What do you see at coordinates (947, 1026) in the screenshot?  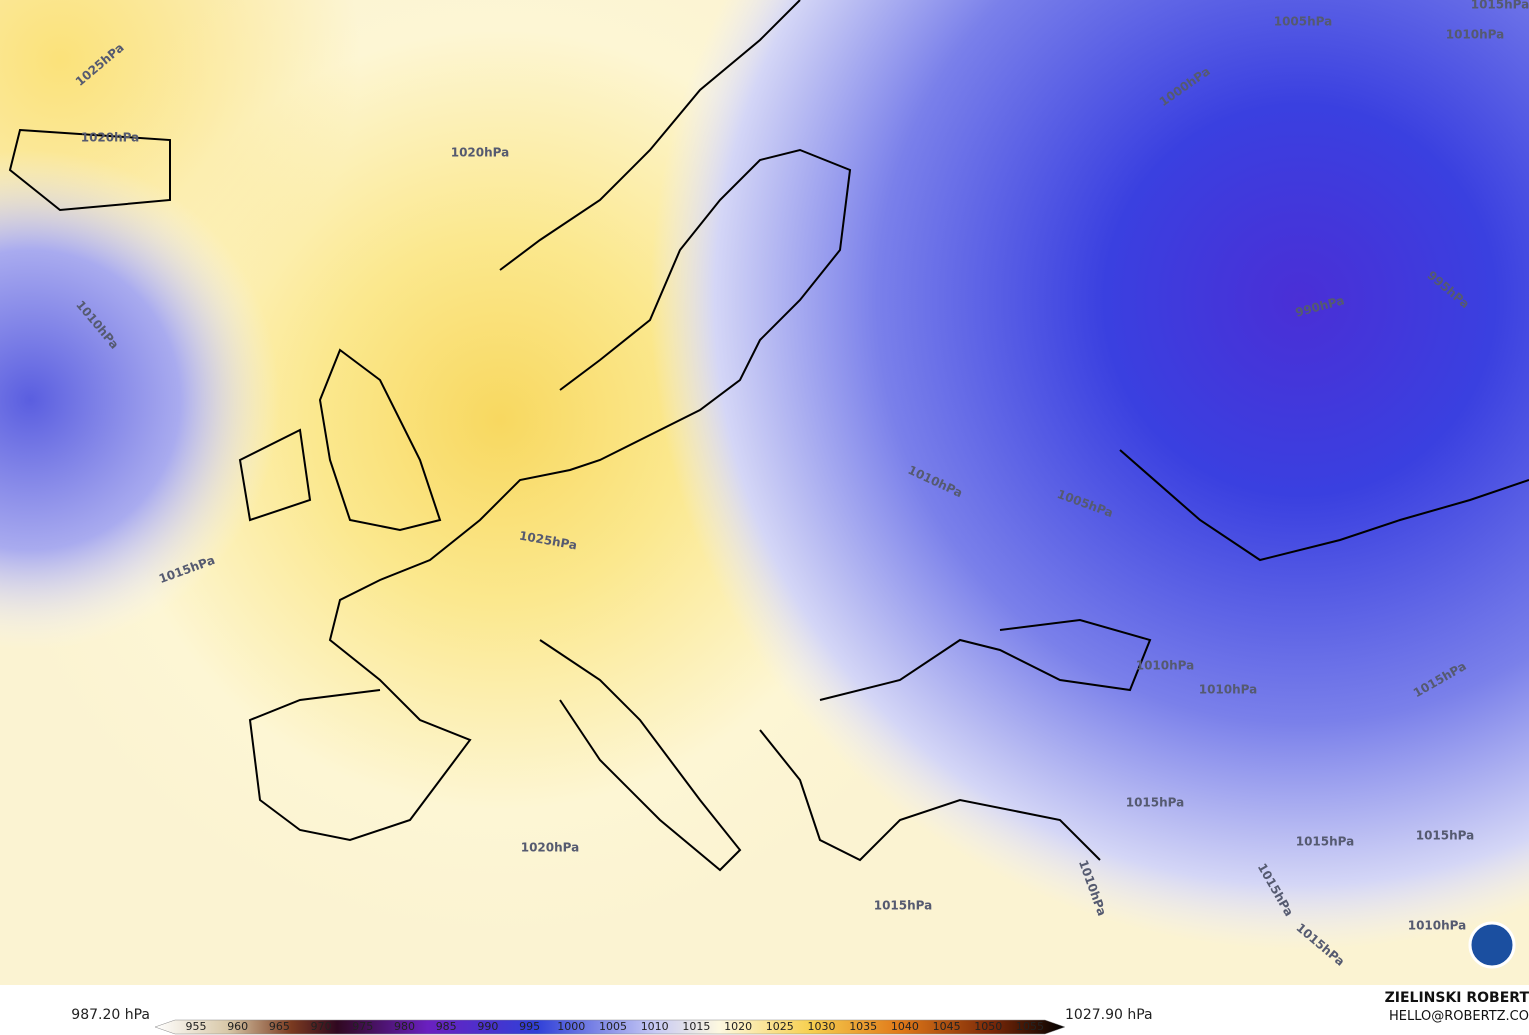 I see `colorbar-tick-label: 1045` at bounding box center [947, 1026].